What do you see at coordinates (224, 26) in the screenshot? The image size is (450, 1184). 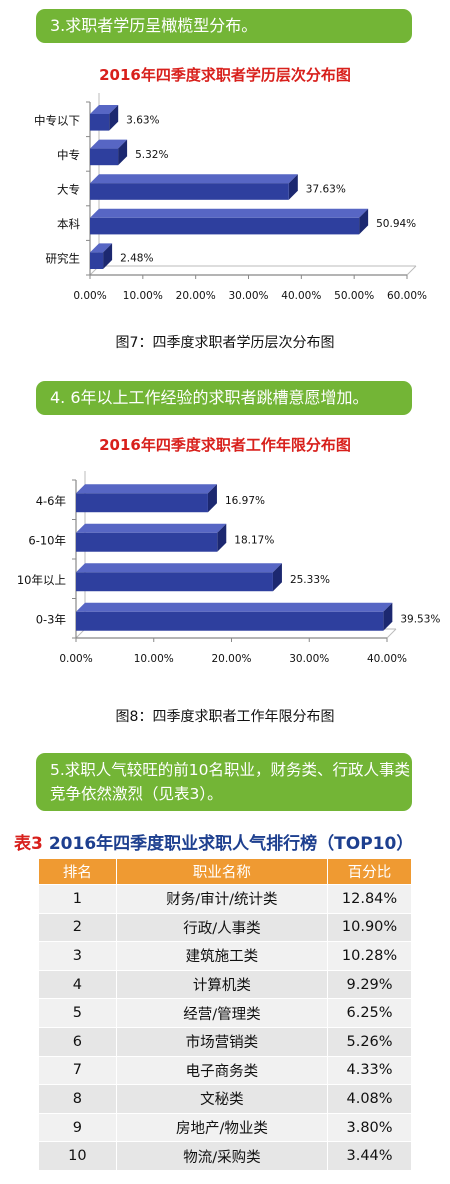 I see `section-banner-education: 3.求职者学历呈橄榄型分布。` at bounding box center [224, 26].